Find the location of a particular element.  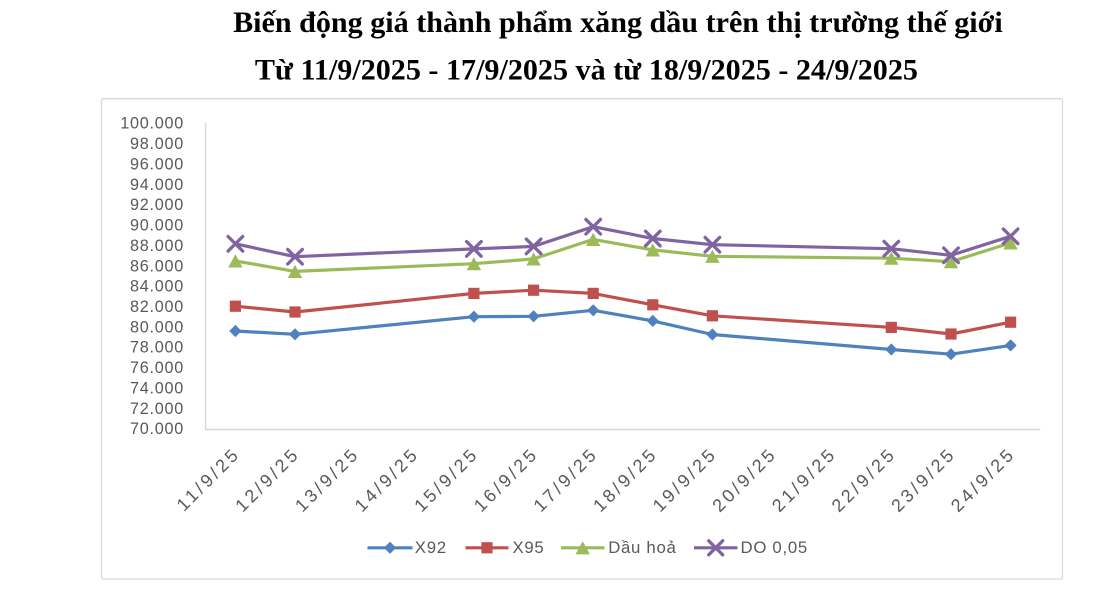

svg-text: DO 0,05 is located at coordinates (774, 547).